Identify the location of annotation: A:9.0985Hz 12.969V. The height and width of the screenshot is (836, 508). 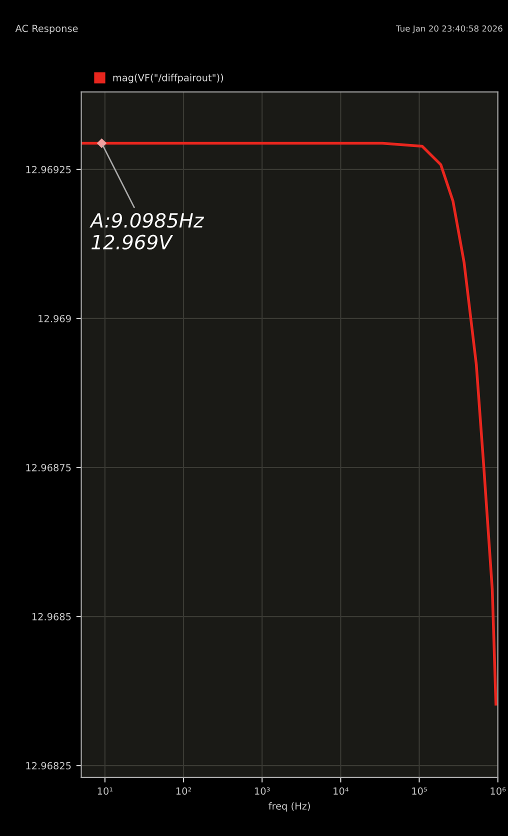
(147, 231).